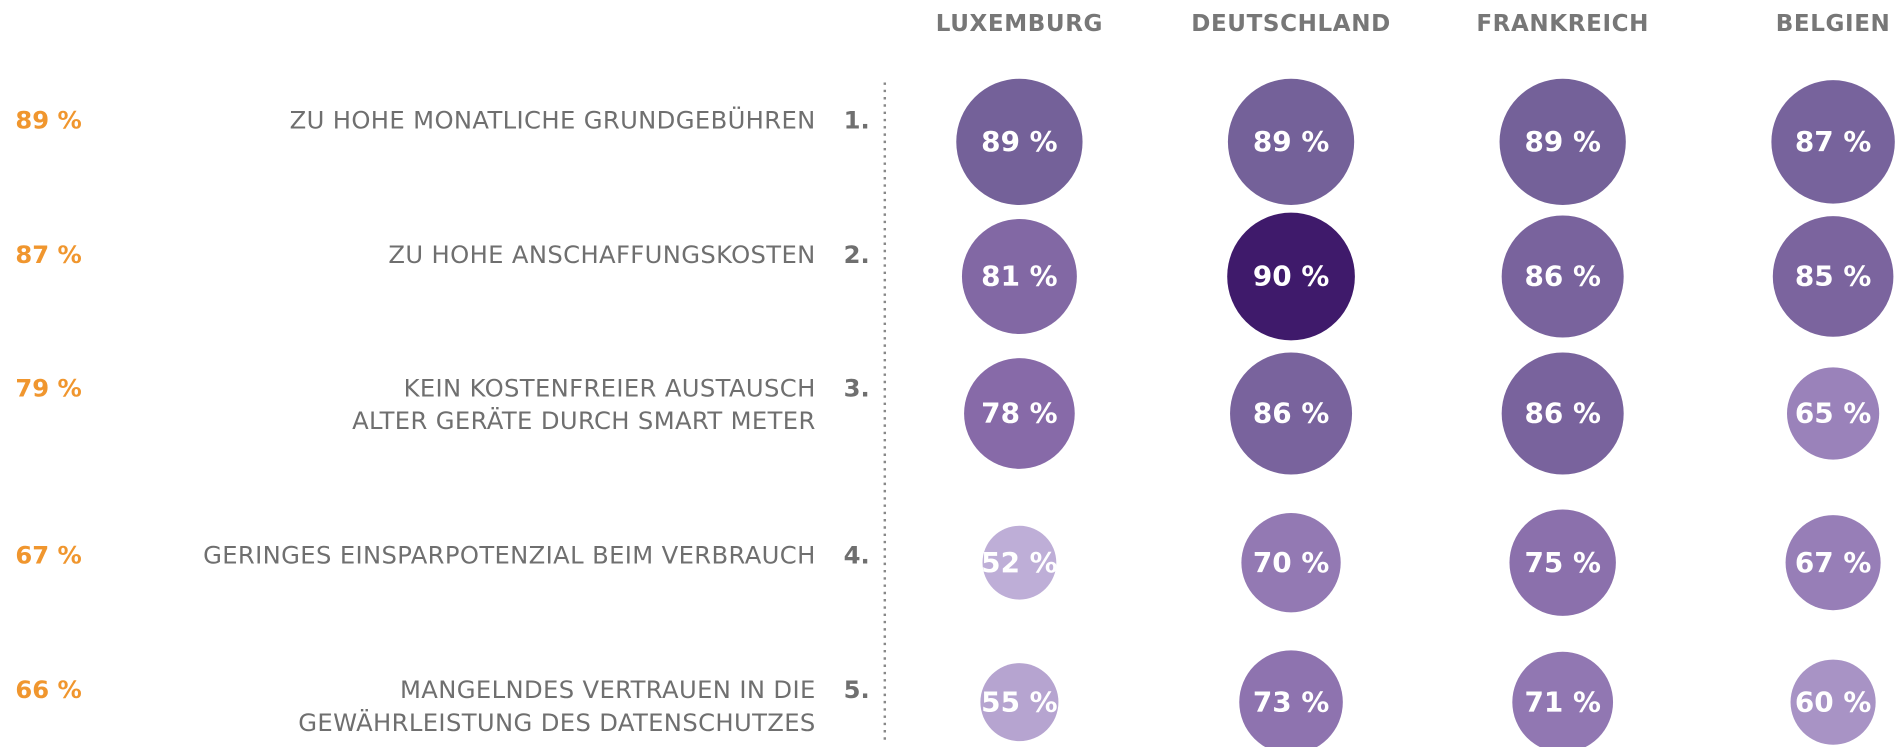  I want to click on bubble-label: 60 %, so click(1833, 701).